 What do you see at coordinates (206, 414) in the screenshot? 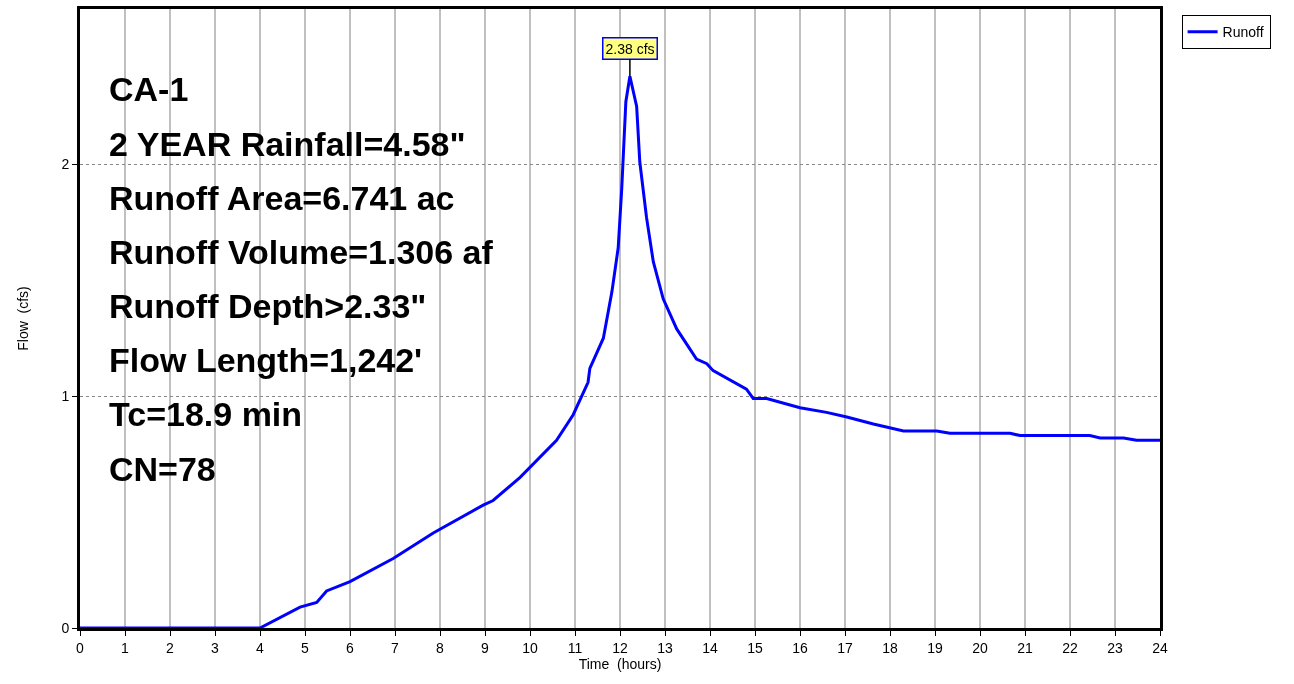
I see `annotation: Tc=18.9 min` at bounding box center [206, 414].